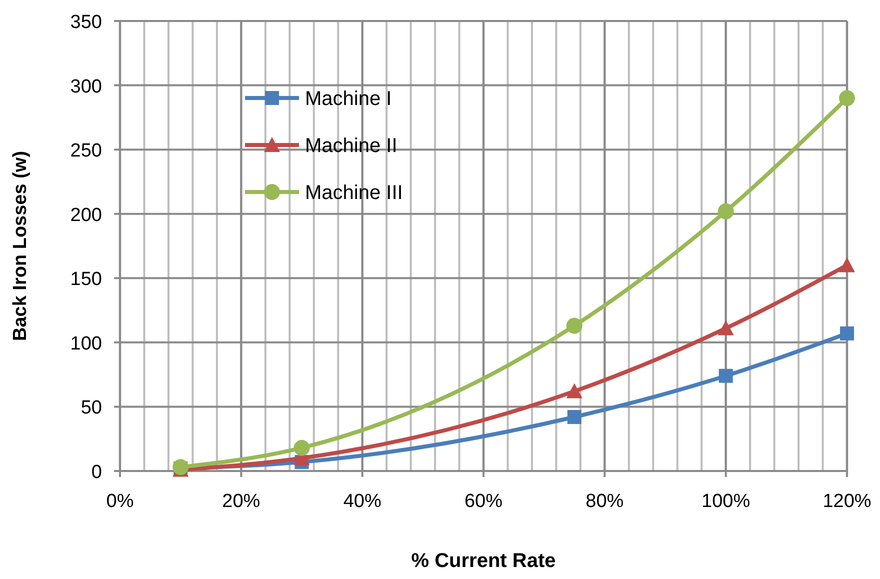  What do you see at coordinates (351, 146) in the screenshot?
I see `legend-label: Machine II` at bounding box center [351, 146].